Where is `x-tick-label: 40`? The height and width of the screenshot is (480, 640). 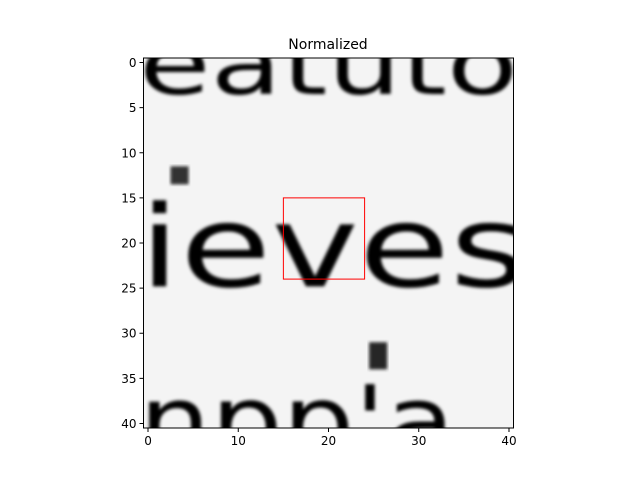 x-tick-label: 40 is located at coordinates (508, 441).